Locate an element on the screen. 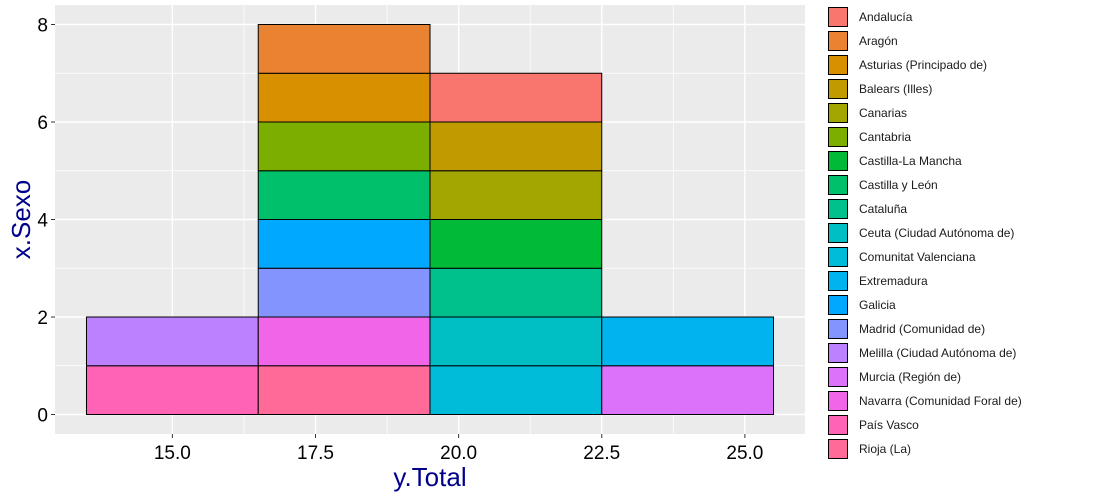  legend-item: Madrid (Comunidad de) is located at coordinates (960, 329).